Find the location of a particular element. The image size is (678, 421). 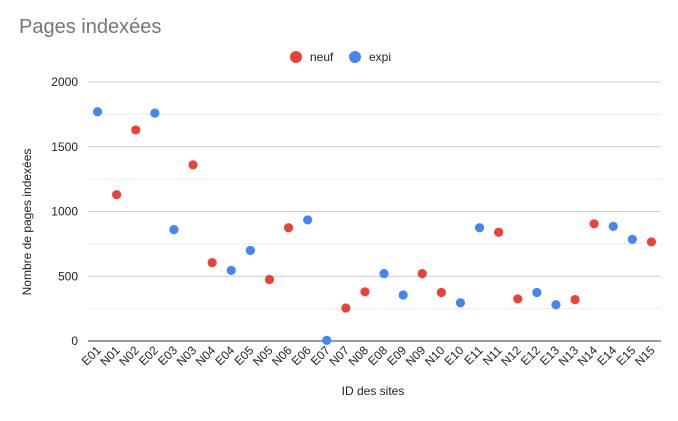

y-tick-label: 2000 is located at coordinates (64, 82).